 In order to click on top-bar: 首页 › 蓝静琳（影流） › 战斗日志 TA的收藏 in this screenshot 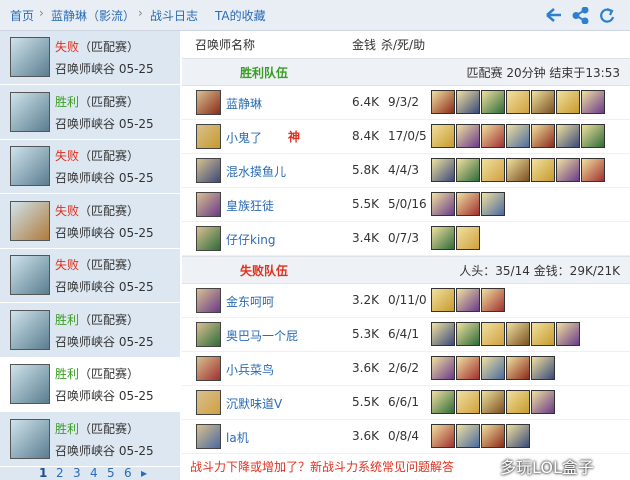, I will do `click(315, 15)`.